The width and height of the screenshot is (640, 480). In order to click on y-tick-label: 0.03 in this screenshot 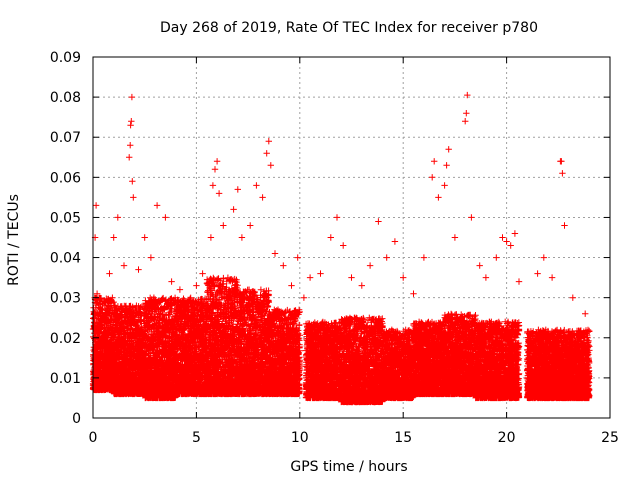, I will do `click(65, 299)`.